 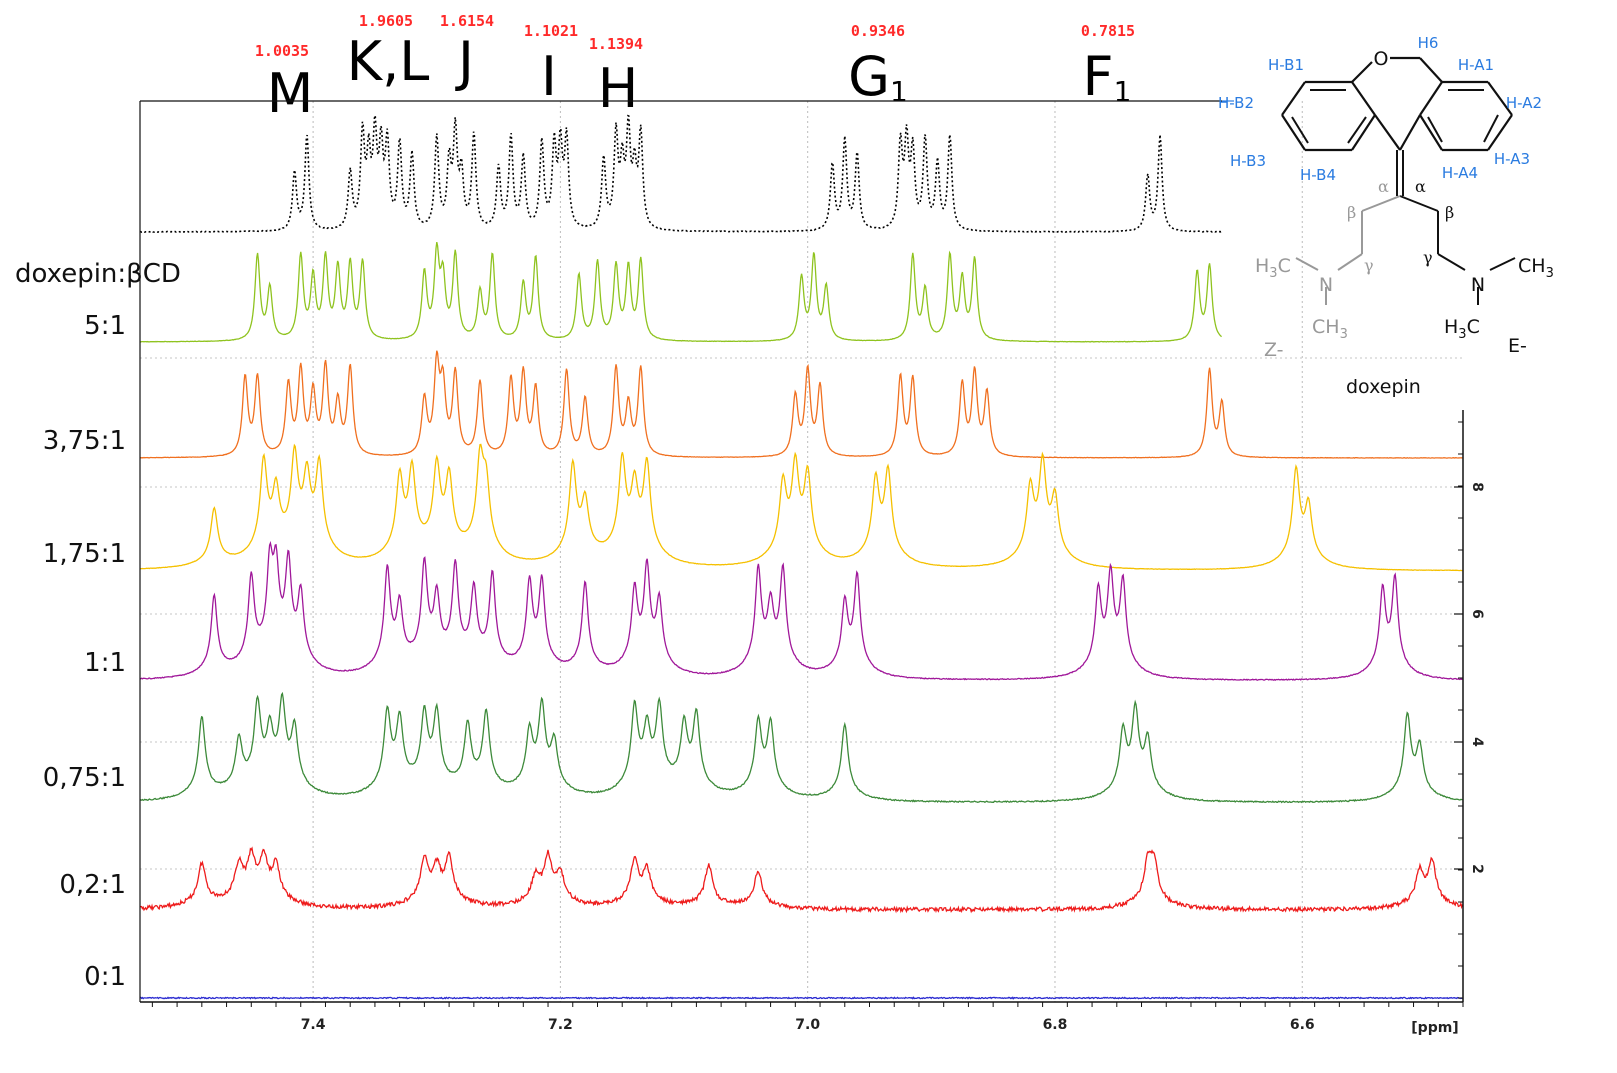 What do you see at coordinates (878, 31) in the screenshot?
I see `integral-value: 0.9346` at bounding box center [878, 31].